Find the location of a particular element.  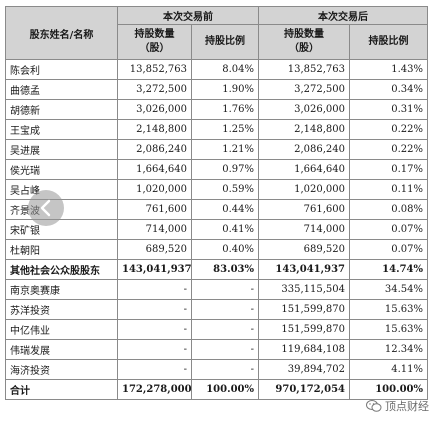

before-shares-cell: 3,026,000 is located at coordinates (154, 109).